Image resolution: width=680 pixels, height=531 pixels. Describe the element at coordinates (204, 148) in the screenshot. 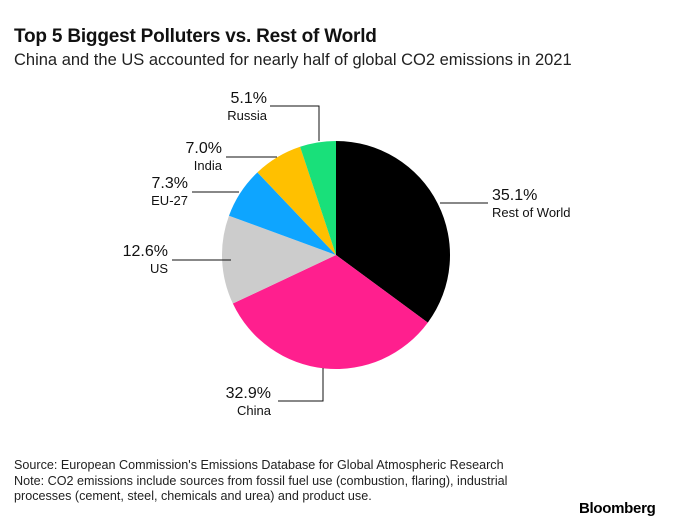

I see `value-label-india: 7.0%` at that location.